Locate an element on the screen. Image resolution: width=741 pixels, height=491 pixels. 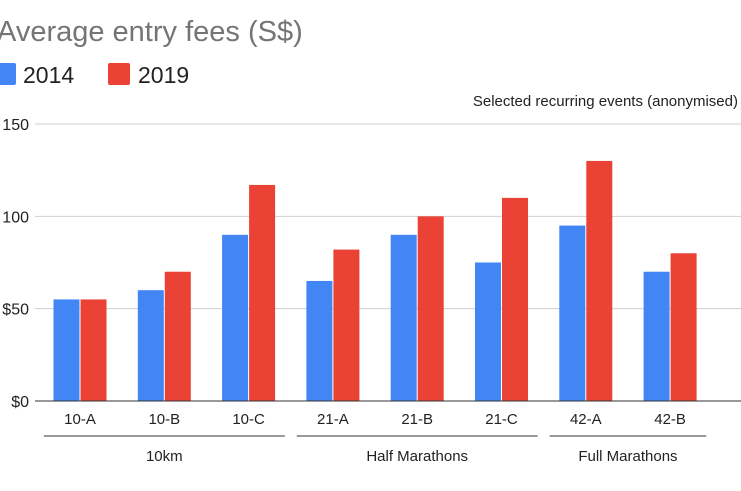
x-tick-label: 21-C is located at coordinates (501, 419).